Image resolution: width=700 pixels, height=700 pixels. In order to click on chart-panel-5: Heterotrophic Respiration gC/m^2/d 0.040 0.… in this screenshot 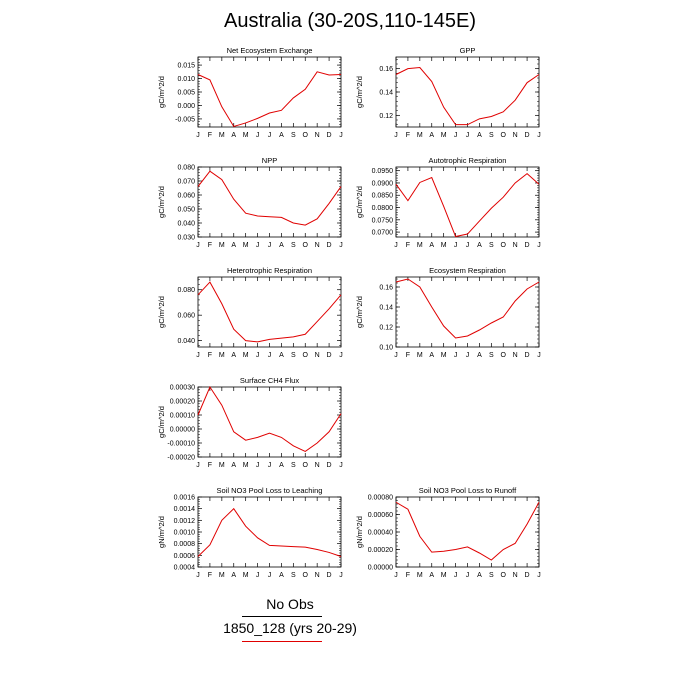, I will do `click(250, 312)`.